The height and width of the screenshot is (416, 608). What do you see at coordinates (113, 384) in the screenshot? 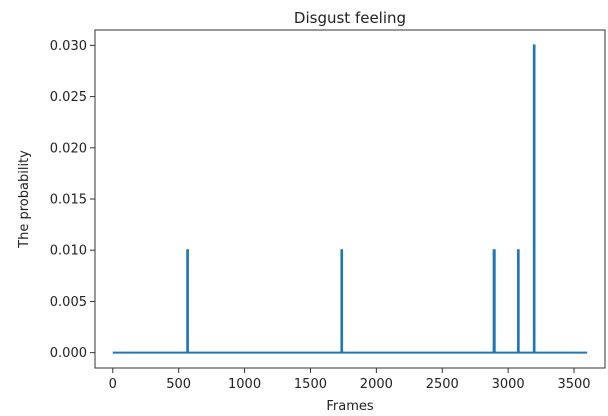
I see `x-tick-label: 0` at bounding box center [113, 384].